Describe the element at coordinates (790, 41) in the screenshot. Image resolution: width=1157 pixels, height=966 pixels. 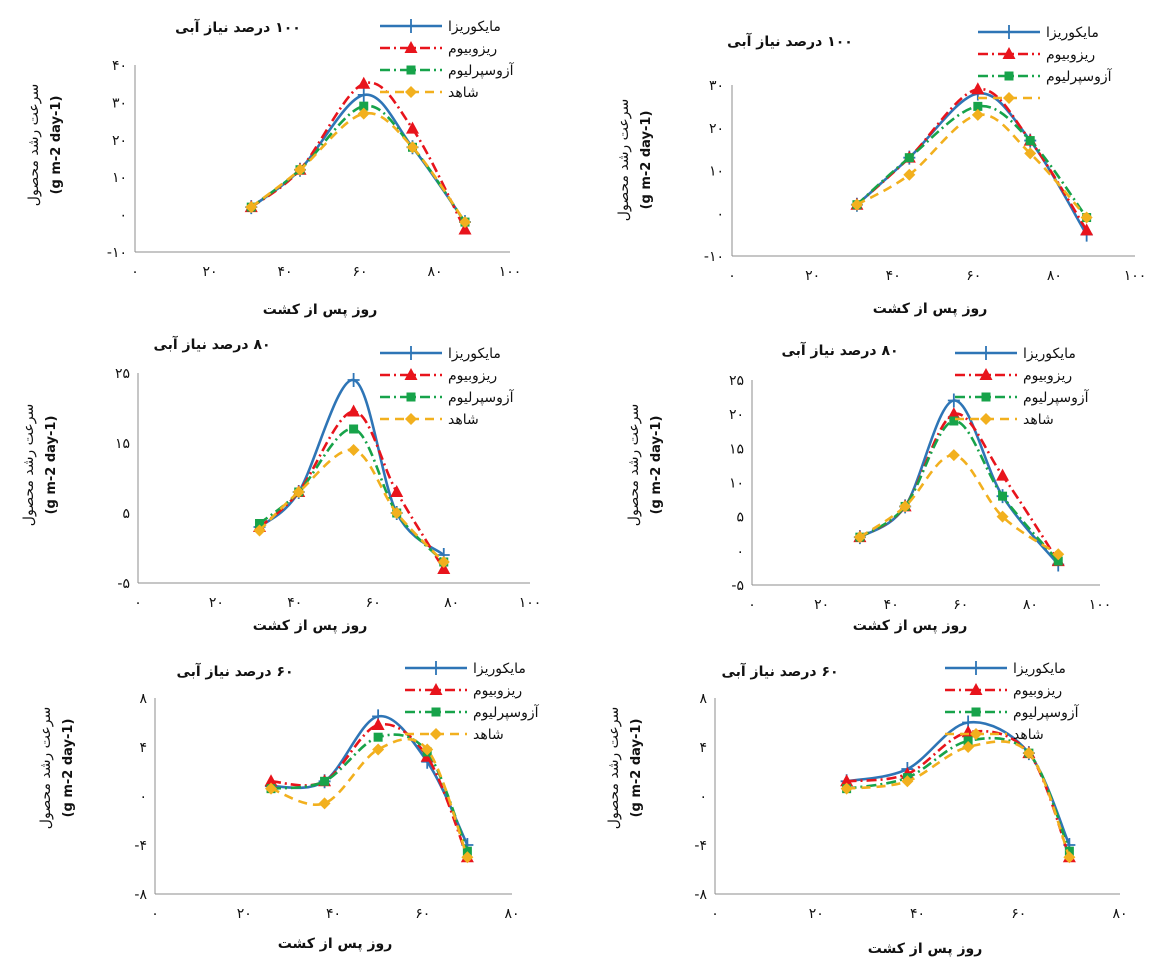
I see `chart-title: ۱۰۰ درصد نیاز آبی` at that location.